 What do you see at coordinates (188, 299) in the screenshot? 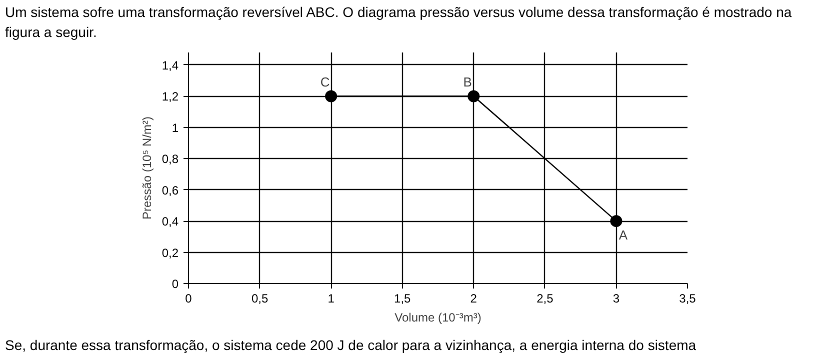
I see `x-tick-label: 0` at bounding box center [188, 299].